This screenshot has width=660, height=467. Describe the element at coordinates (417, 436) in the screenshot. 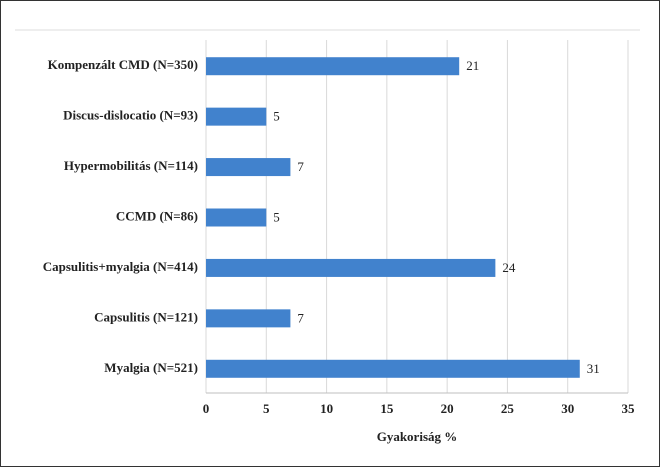

I see `x-axis-title: Gyakoriság %` at that location.